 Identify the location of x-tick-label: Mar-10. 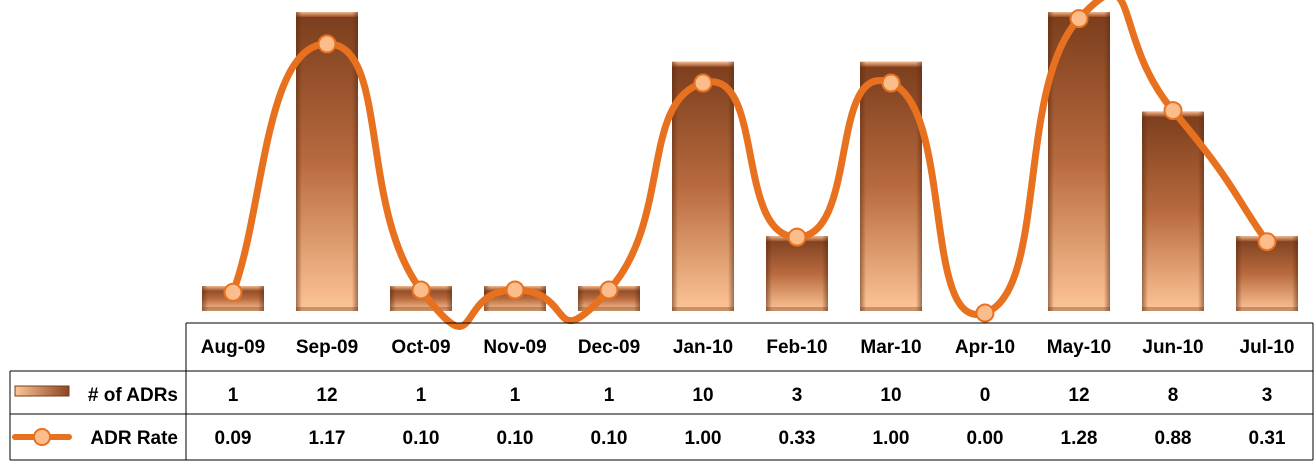
(890, 347).